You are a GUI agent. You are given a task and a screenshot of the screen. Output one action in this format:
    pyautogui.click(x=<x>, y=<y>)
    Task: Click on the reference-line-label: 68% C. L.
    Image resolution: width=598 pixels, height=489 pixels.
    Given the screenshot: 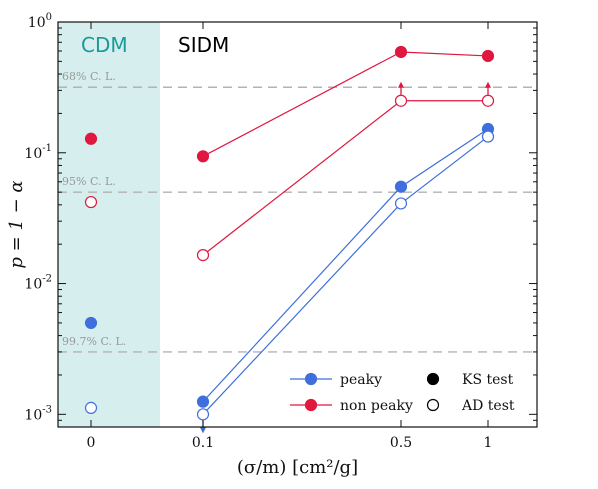 What is the action you would take?
    pyautogui.click(x=89, y=76)
    